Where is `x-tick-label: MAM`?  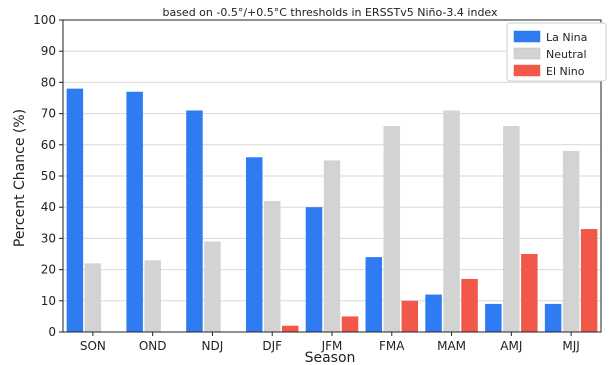 x-tick-label: MAM is located at coordinates (451, 346).